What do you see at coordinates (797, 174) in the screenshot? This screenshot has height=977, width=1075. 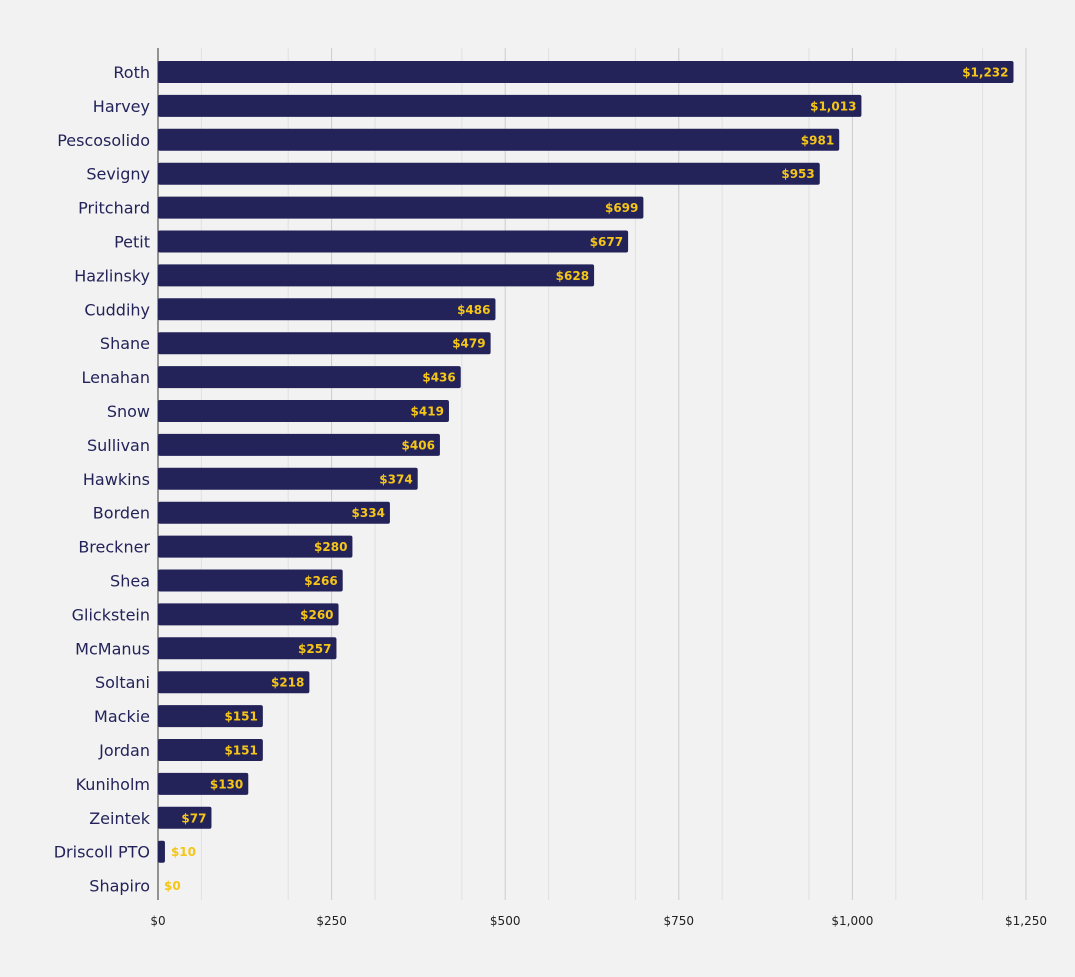 I see `data-label: $953` at bounding box center [797, 174].